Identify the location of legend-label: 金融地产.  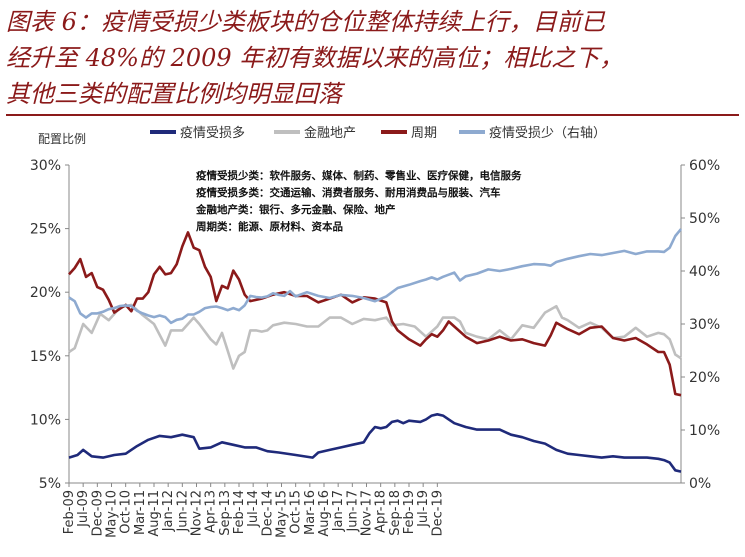
(330, 133).